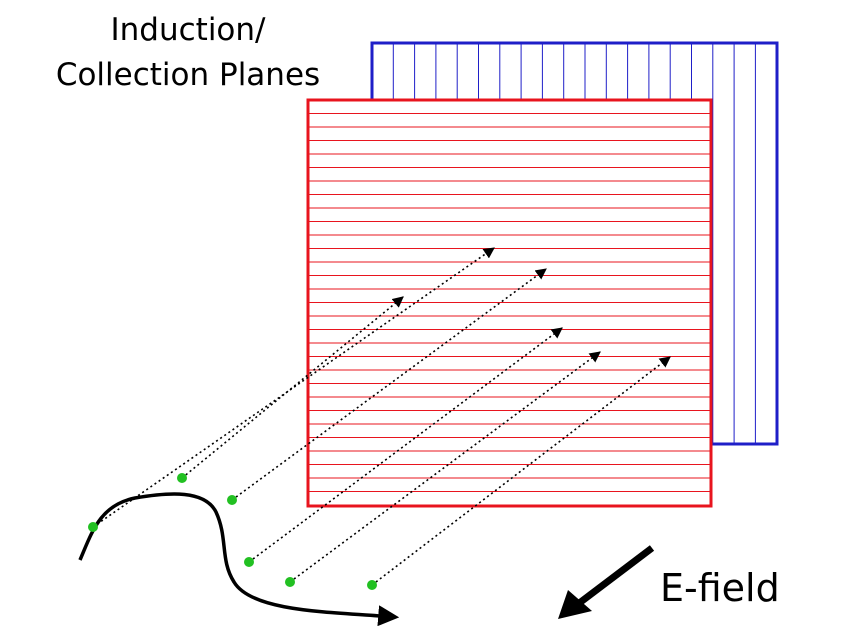 This screenshot has height=640, width=847. I want to click on particle-track, so click(239, 559).